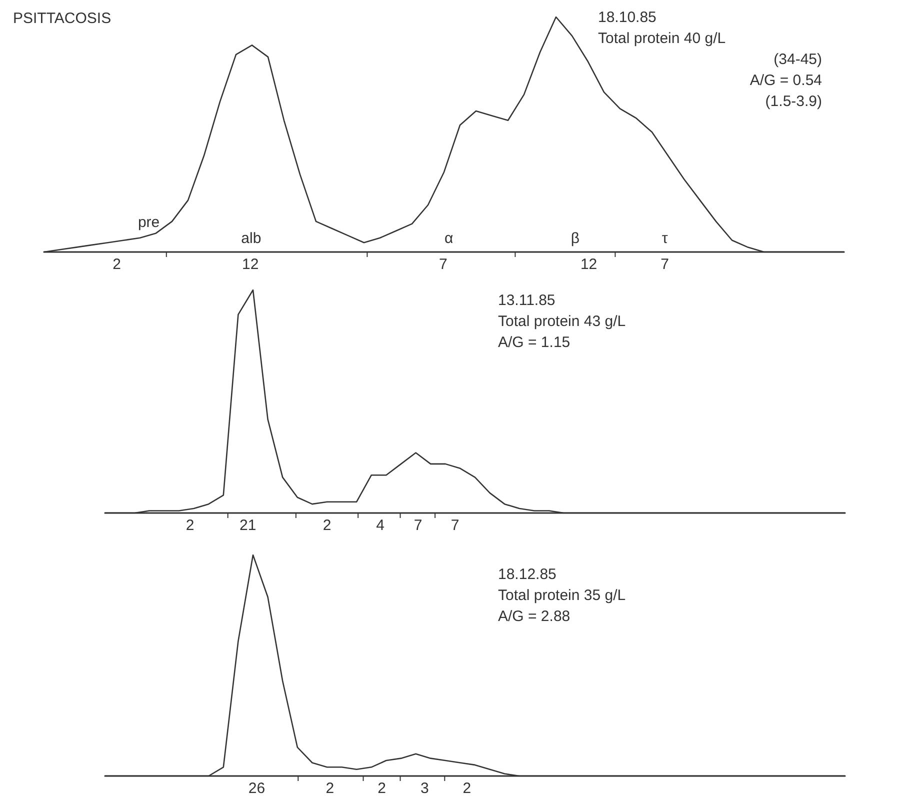  Describe the element at coordinates (793, 101) in the screenshot. I see `annotation: (1.5-3.9)` at that location.